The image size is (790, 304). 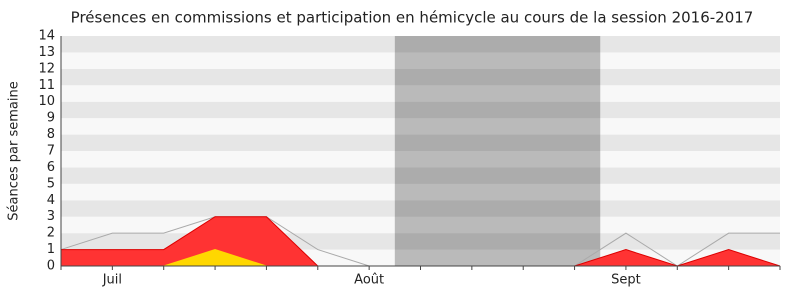 What do you see at coordinates (626, 280) in the screenshot?
I see `x-tick-label: Sept` at bounding box center [626, 280].